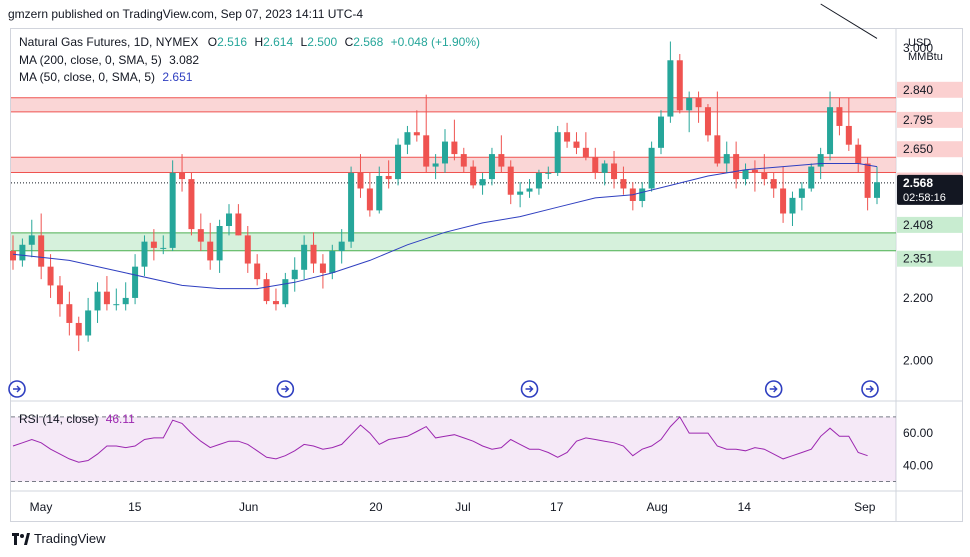 The width and height of the screenshot is (970, 557). What do you see at coordinates (59, 538) in the screenshot?
I see `branding: TradingView` at bounding box center [59, 538].